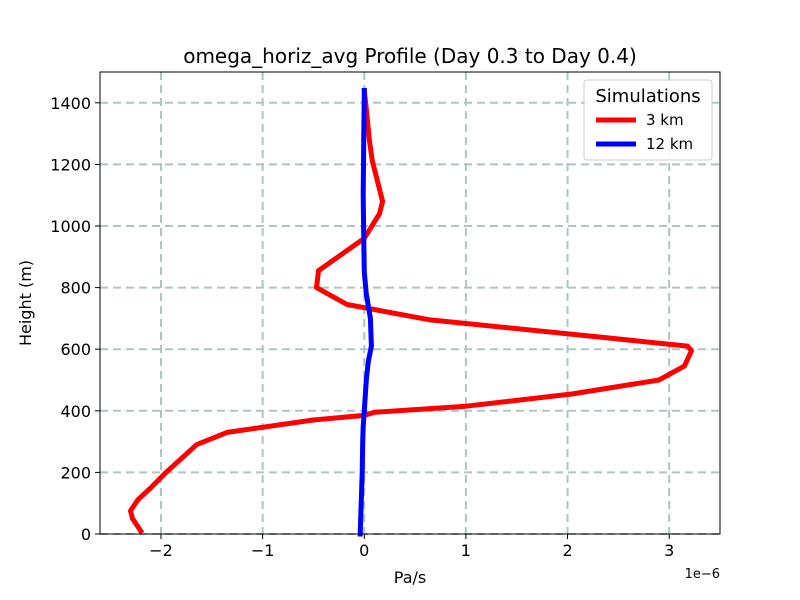  Describe the element at coordinates (161, 550) in the screenshot. I see `x-tick-label: −2` at that location.